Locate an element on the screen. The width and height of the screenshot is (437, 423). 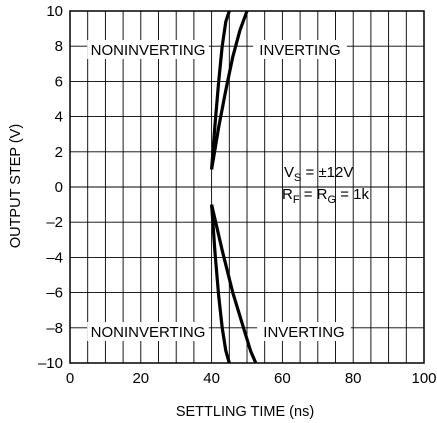
x-tick-label: 20 is located at coordinates (140, 378).